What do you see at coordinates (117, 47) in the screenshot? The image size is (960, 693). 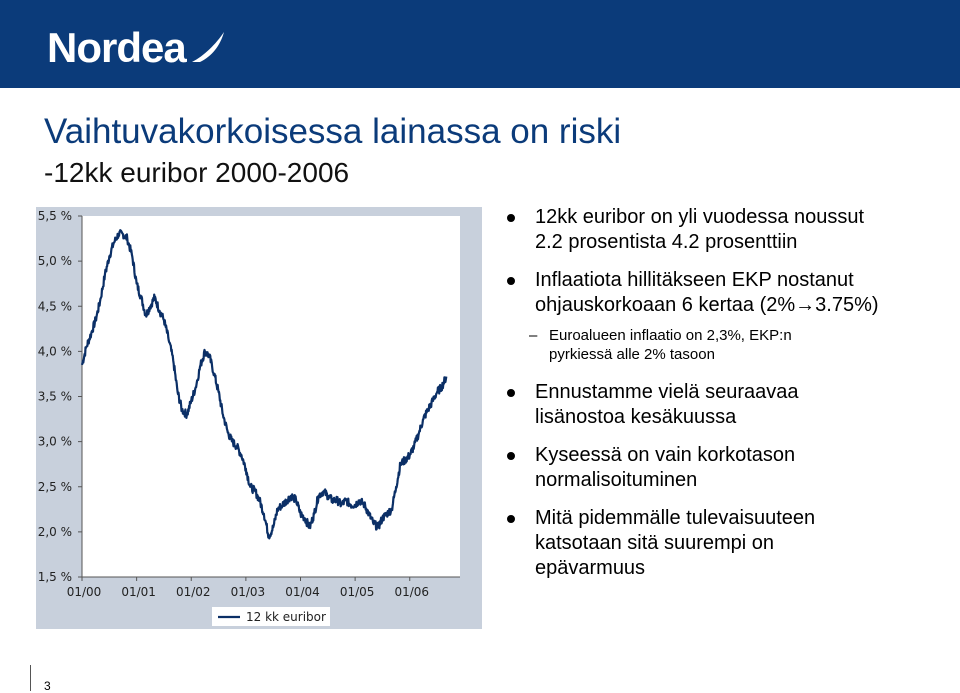 I see `logo-text: Nordea` at bounding box center [117, 47].